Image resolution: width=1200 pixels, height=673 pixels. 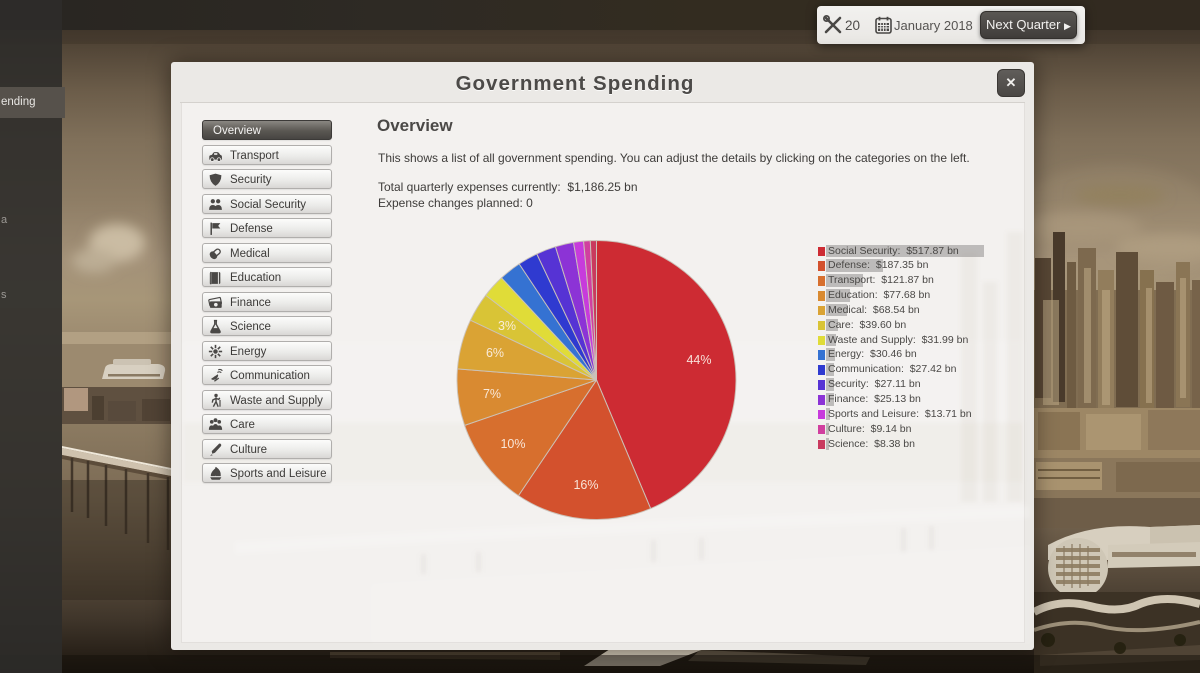 What do you see at coordinates (507, 326) in the screenshot?
I see `svg-text: 3%` at bounding box center [507, 326].